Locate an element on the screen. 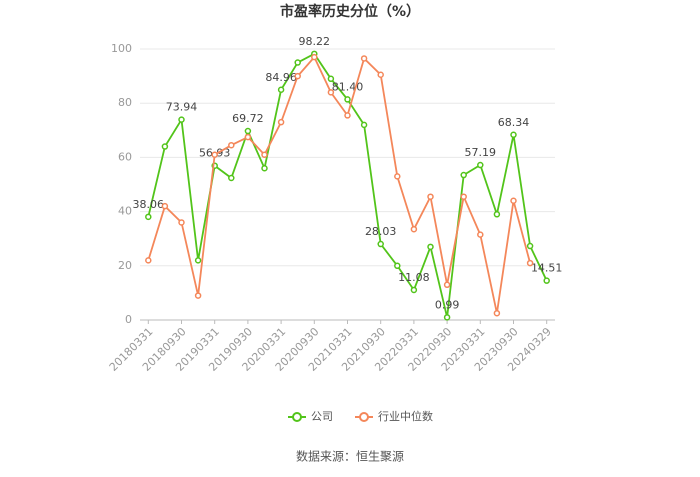 Image resolution: width=700 pixels, height=477 pixels. data-label: 14.51 is located at coordinates (547, 268).